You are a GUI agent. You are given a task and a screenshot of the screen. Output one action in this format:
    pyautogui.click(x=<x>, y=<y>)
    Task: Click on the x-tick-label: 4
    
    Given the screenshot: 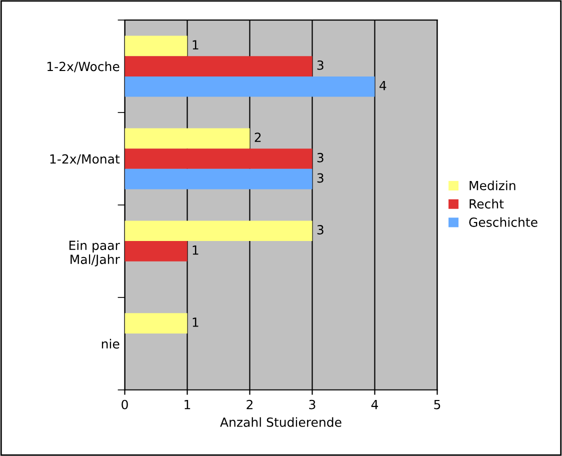 What is the action you would take?
    pyautogui.click(x=374, y=405)
    